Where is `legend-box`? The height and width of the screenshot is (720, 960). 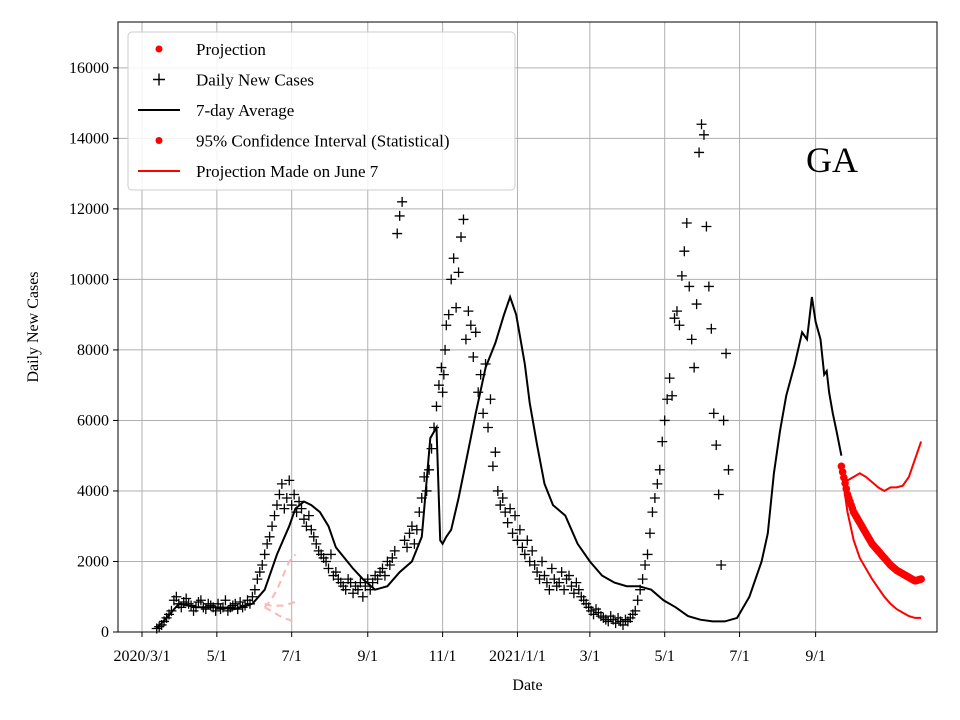
legend-box is located at coordinates (321, 111).